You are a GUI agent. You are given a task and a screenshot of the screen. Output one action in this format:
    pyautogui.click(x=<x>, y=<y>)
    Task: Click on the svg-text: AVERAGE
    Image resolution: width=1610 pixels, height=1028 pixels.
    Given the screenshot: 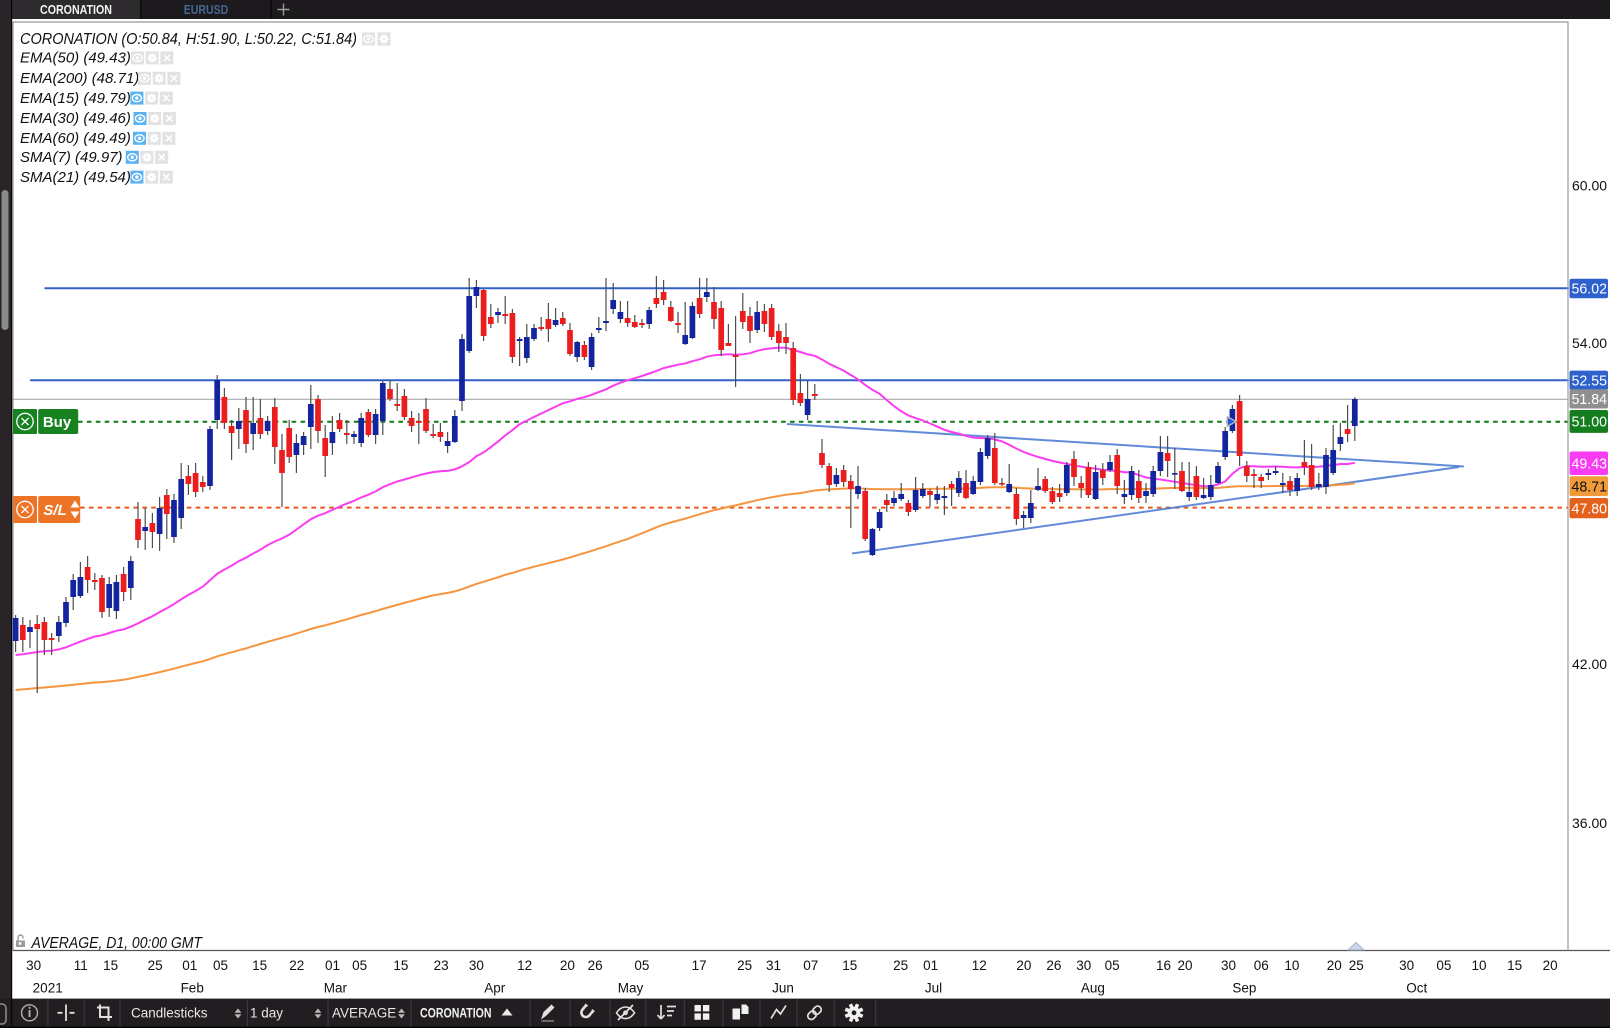 What is the action you would take?
    pyautogui.click(x=364, y=1013)
    